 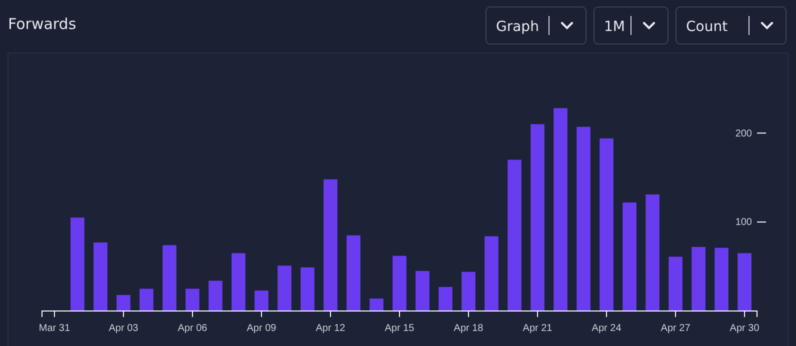 What do you see at coordinates (193, 328) in the screenshot?
I see `x-tick-label: Apr 06` at bounding box center [193, 328].